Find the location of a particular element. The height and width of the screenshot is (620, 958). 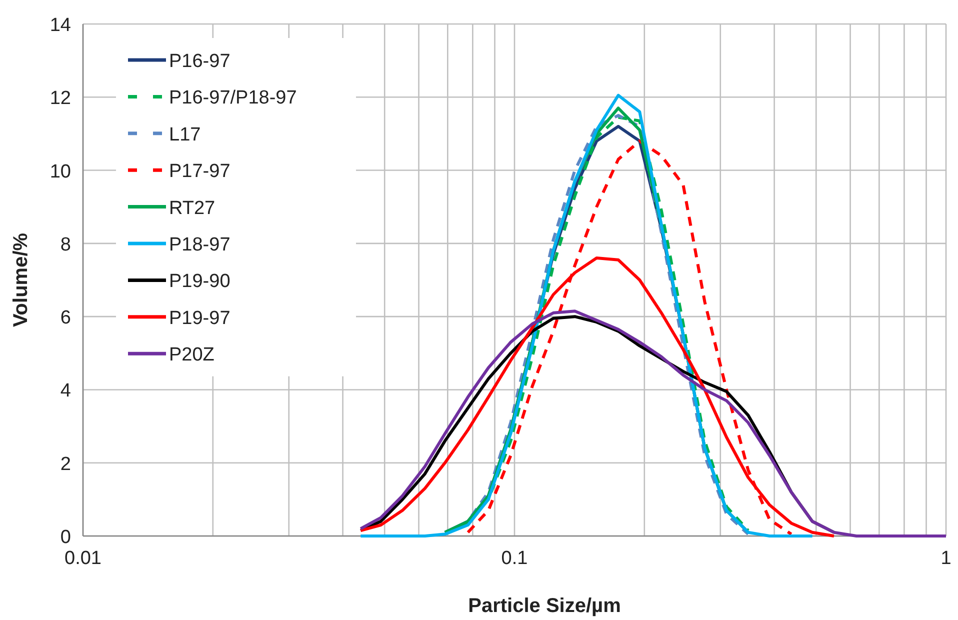

x-tick-label: 0.1 is located at coordinates (514, 558).